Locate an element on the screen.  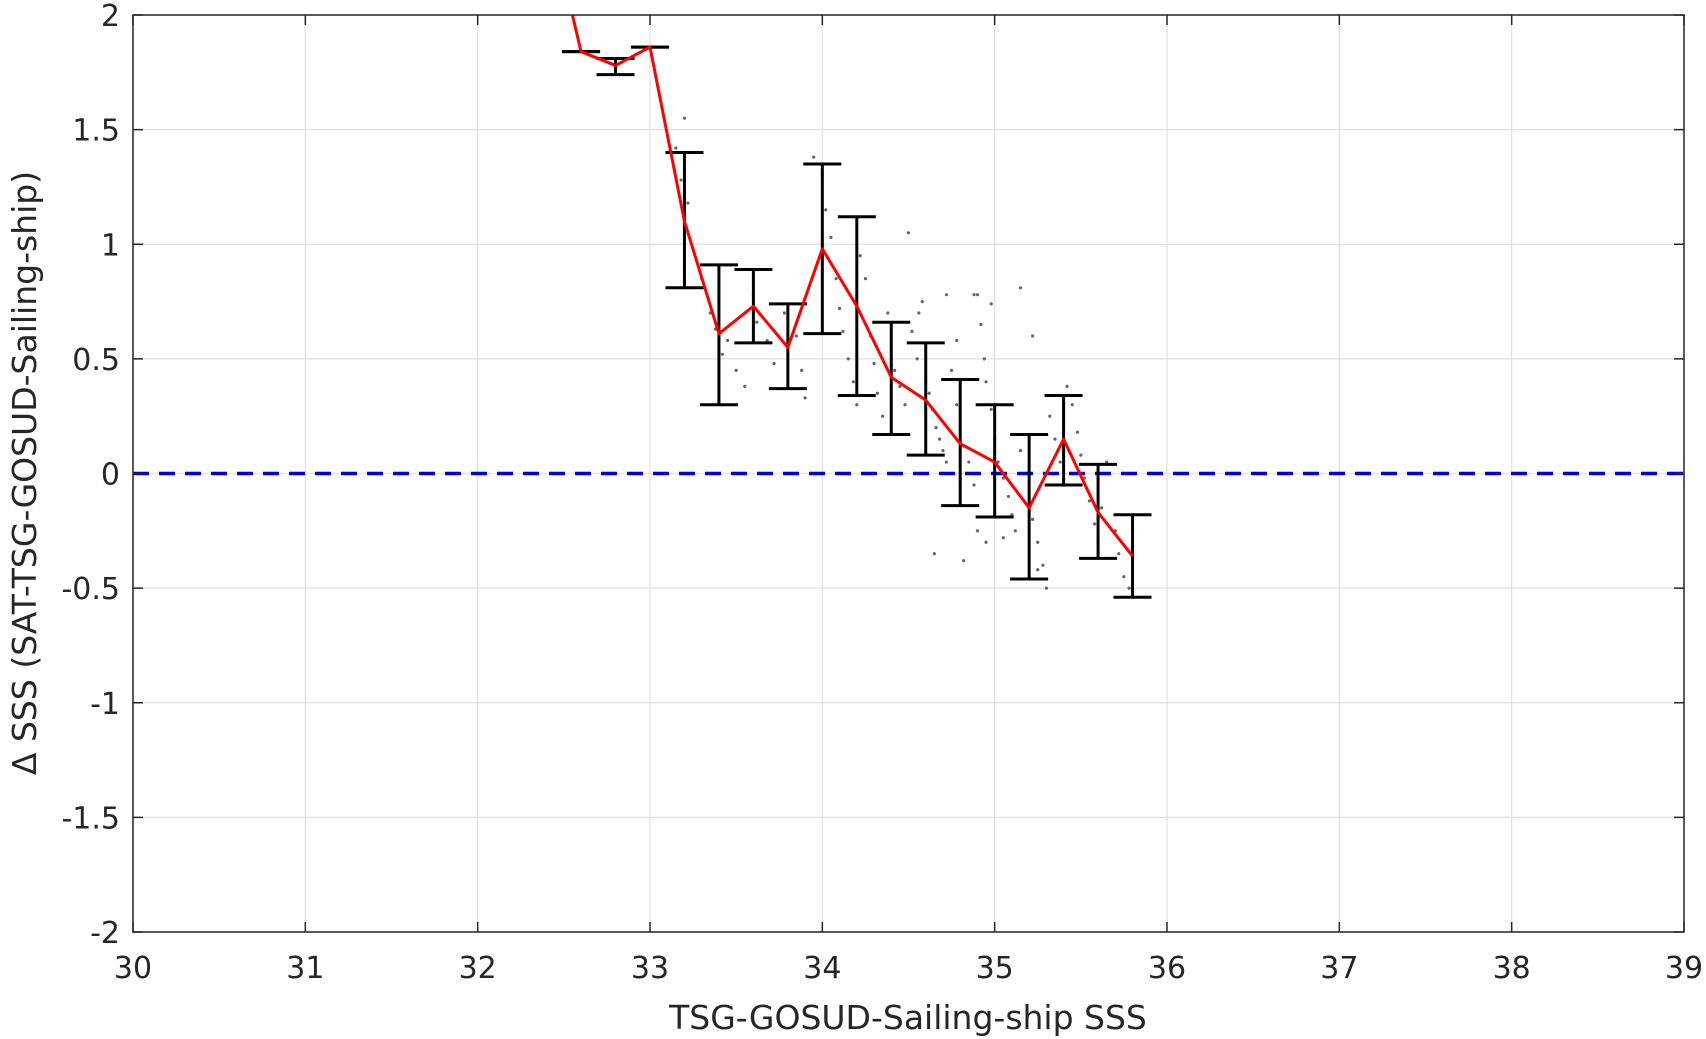
x-tick-label: 38 is located at coordinates (1512, 968).